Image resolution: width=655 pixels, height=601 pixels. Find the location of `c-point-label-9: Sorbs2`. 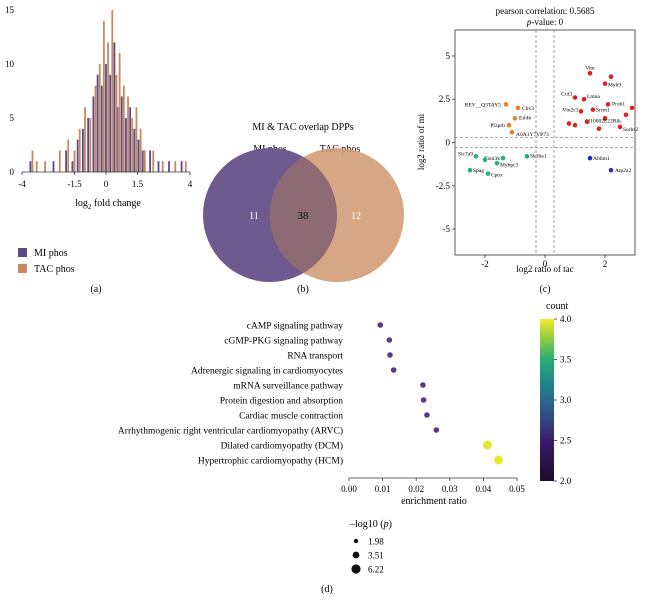

c-point-label-9: Sorbs2 is located at coordinates (631, 130).